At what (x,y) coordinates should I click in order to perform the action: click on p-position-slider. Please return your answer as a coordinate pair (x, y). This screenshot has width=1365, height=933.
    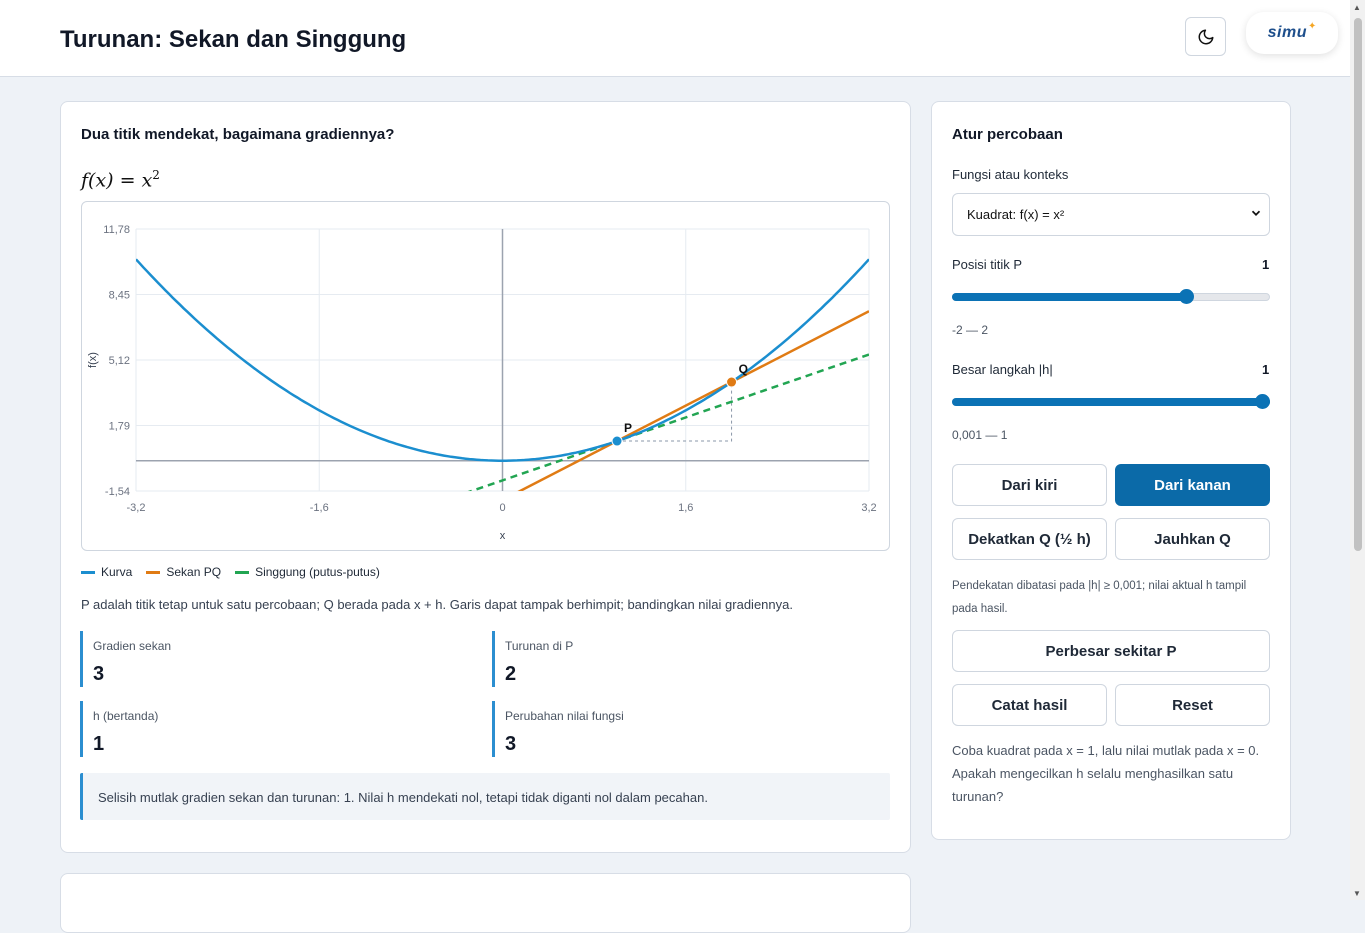
    Looking at the image, I should click on (1111, 297).